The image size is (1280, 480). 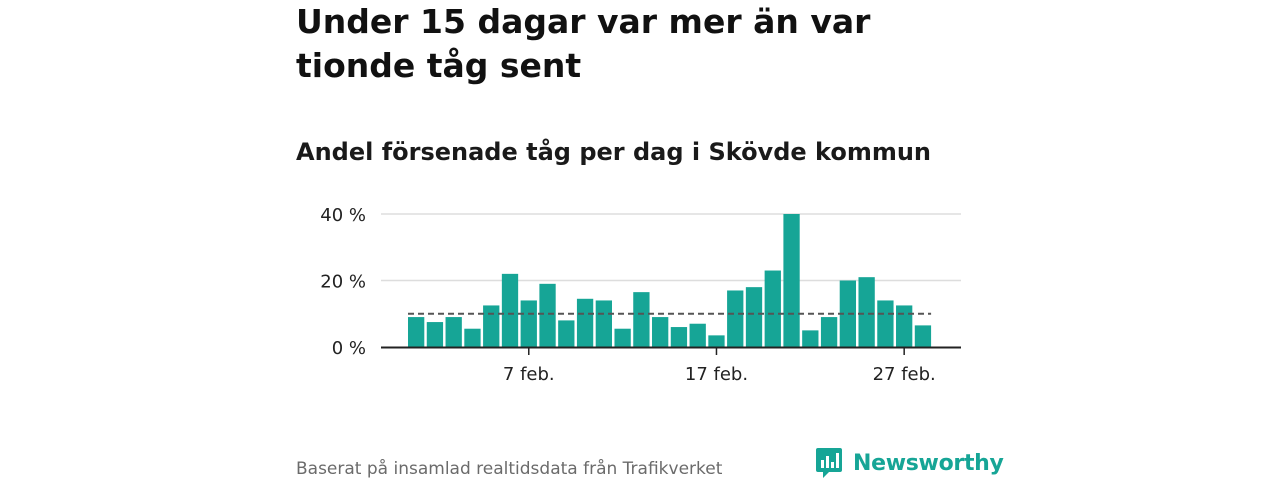 I want to click on bar-chart-speech-bubble-icon, so click(x=829, y=463).